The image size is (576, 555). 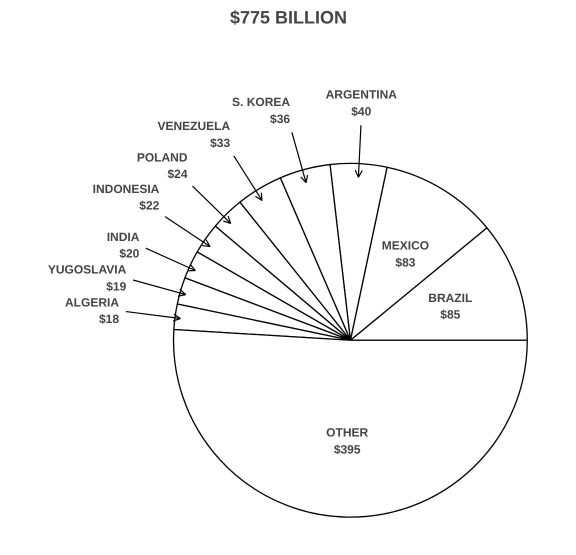 I want to click on slice-label: INDONESIA, so click(x=126, y=189).